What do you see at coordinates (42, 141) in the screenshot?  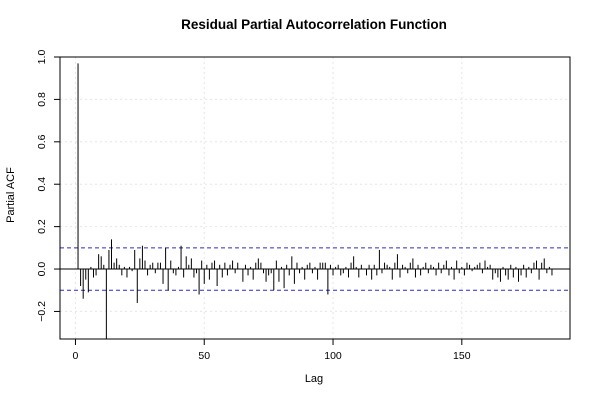 I see `y-tick-label-4: 0.6` at bounding box center [42, 141].